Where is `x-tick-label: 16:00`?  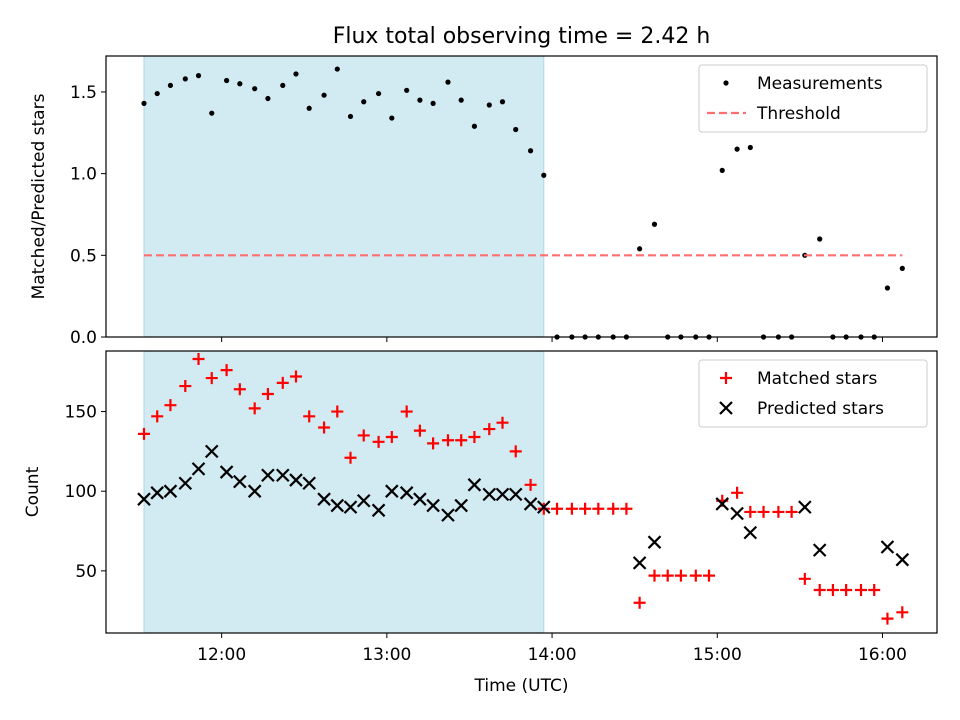 x-tick-label: 16:00 is located at coordinates (882, 655).